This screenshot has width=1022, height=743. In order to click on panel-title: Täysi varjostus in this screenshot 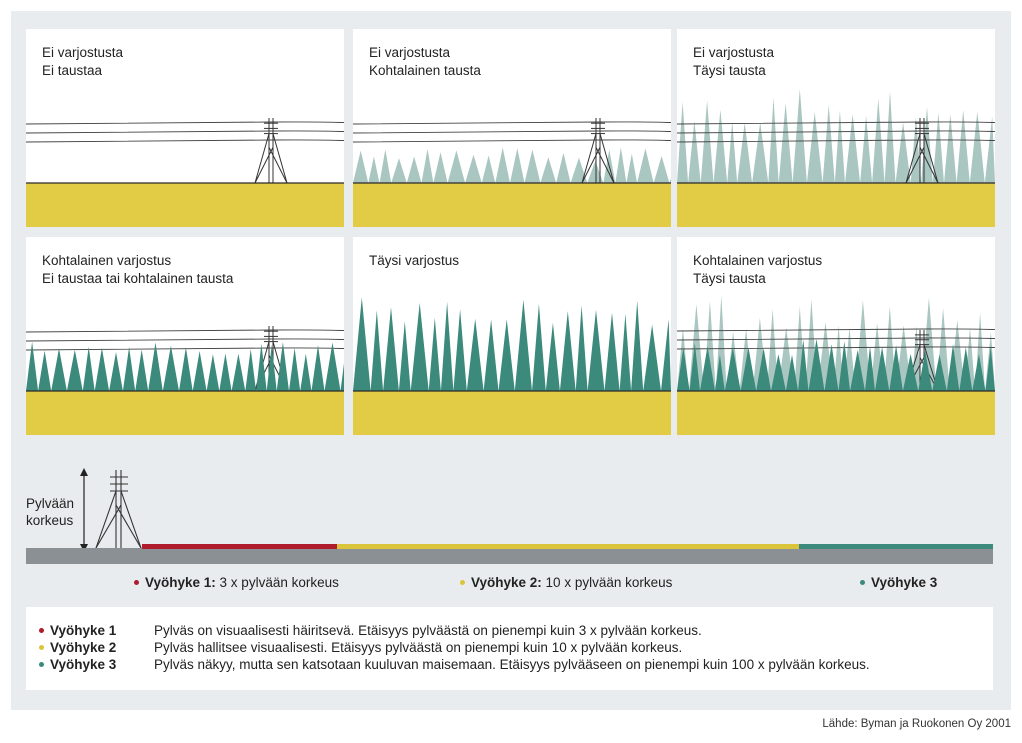, I will do `click(414, 260)`.